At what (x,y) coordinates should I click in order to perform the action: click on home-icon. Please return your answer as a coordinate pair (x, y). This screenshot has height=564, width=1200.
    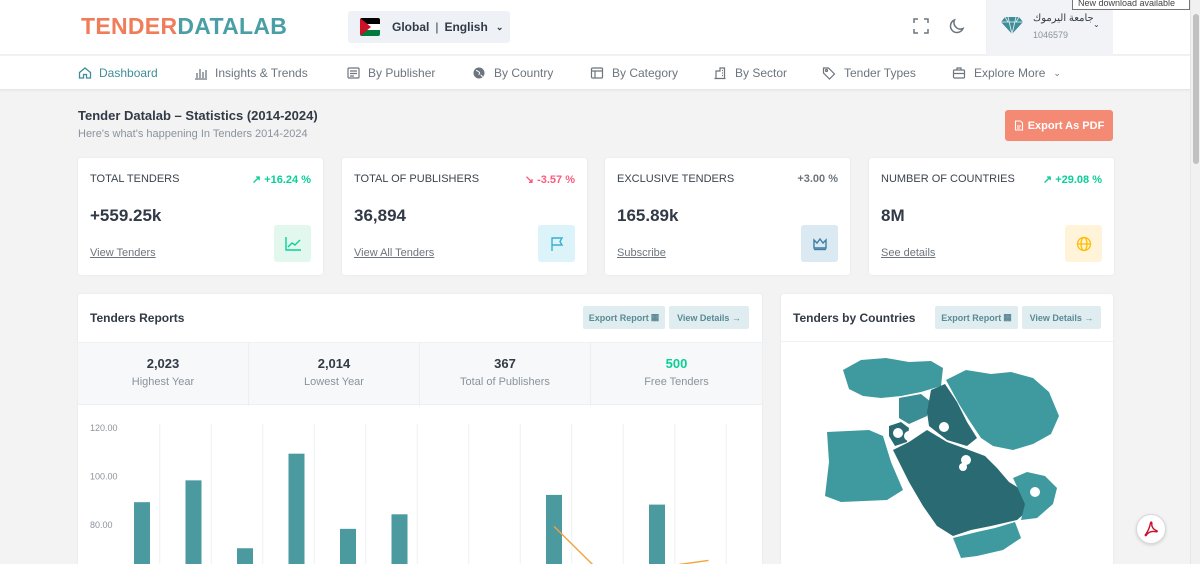
    Looking at the image, I should click on (85, 73).